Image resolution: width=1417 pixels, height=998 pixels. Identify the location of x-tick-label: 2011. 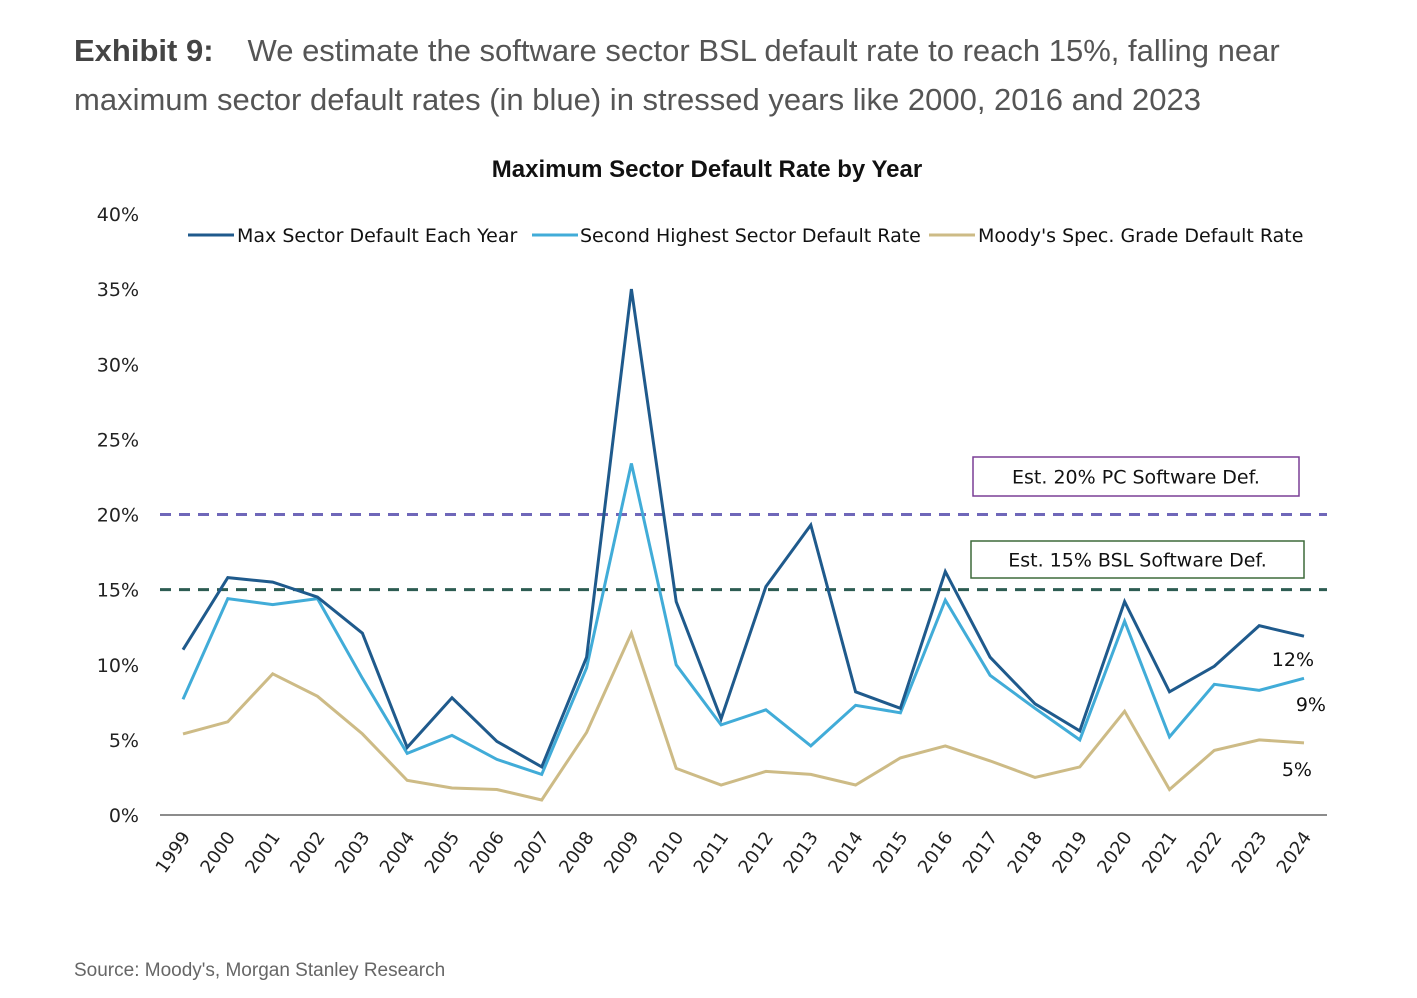
(711, 853).